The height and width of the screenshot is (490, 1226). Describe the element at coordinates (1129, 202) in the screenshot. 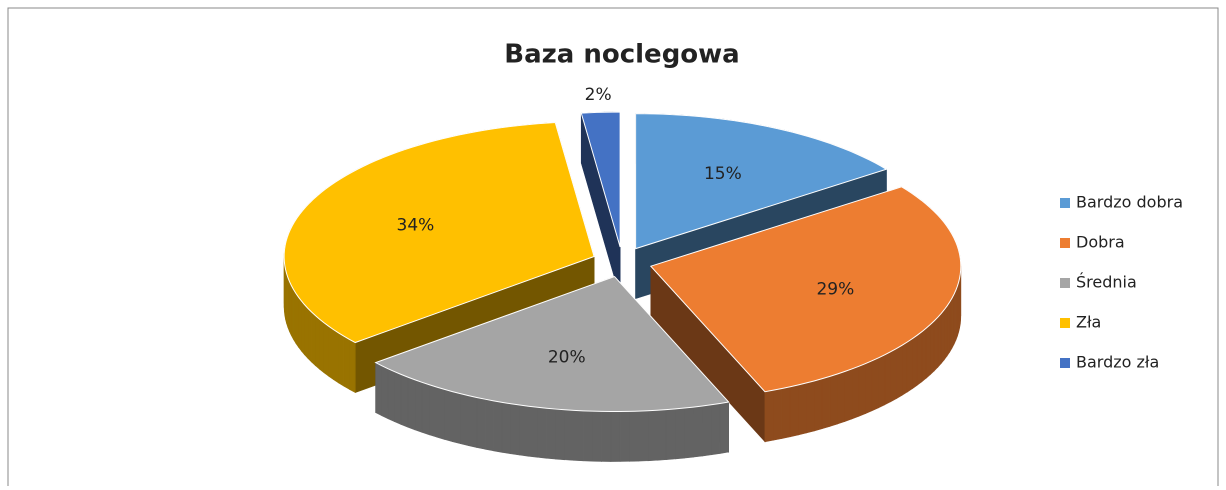

I see `legend-label: Bardzo dobra` at that location.